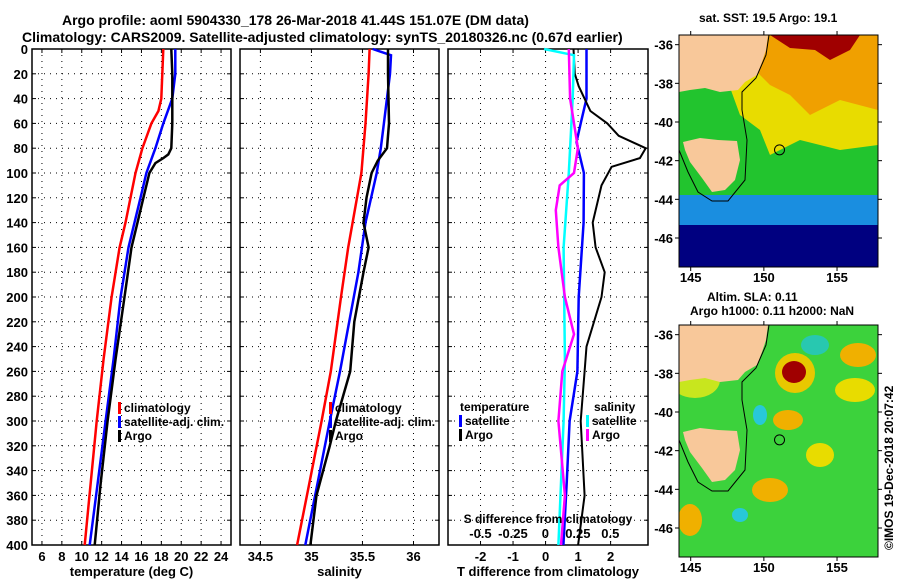 Image resolution: width=900 pixels, height=580 pixels. I want to click on series-line-s-satellite, so click(559, 296).